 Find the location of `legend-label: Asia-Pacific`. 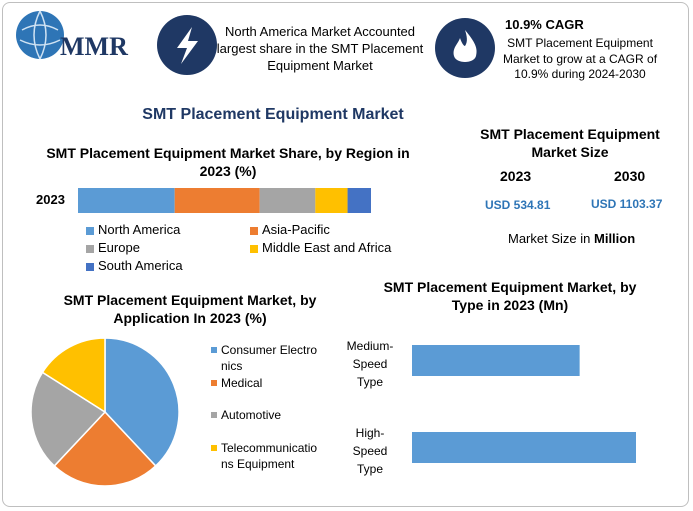

legend-label: Asia-Pacific is located at coordinates (296, 229).